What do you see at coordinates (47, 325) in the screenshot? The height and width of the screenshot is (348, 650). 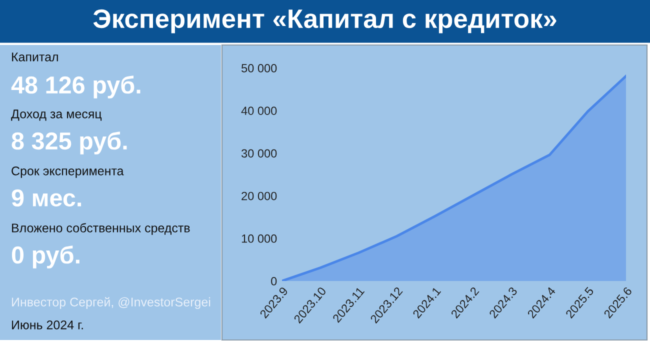 I see `text: Июнь 2024 г.` at bounding box center [47, 325].